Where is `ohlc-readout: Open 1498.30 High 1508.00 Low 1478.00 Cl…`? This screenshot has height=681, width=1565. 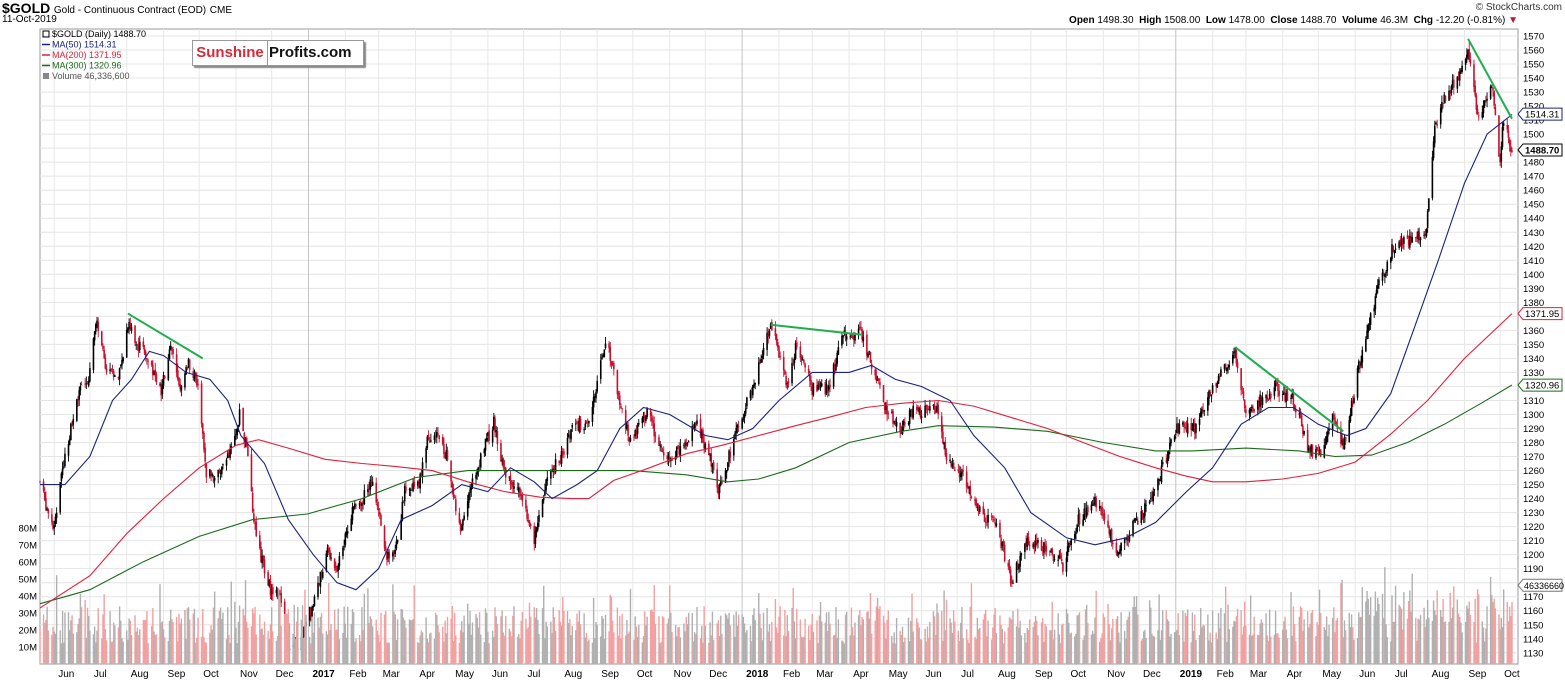
ohlc-readout: Open 1498.30 High 1508.00 Low 1478.00 Cl… is located at coordinates (1293, 20).